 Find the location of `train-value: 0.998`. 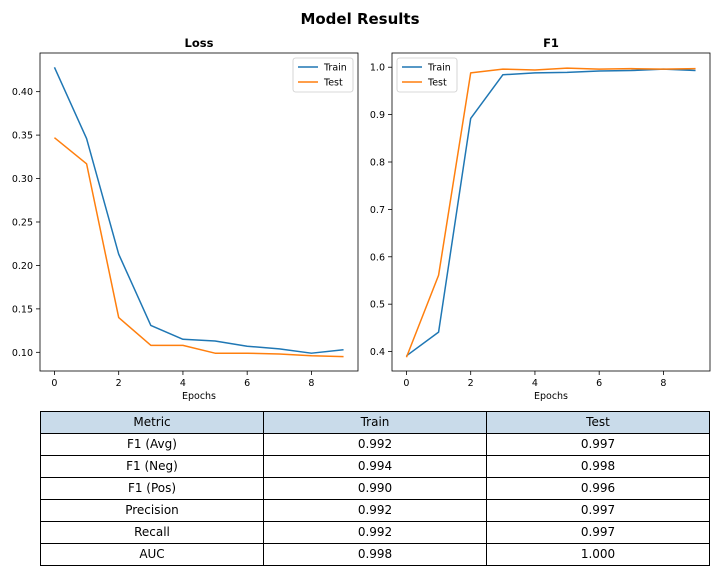

train-value: 0.998 is located at coordinates (375, 554).